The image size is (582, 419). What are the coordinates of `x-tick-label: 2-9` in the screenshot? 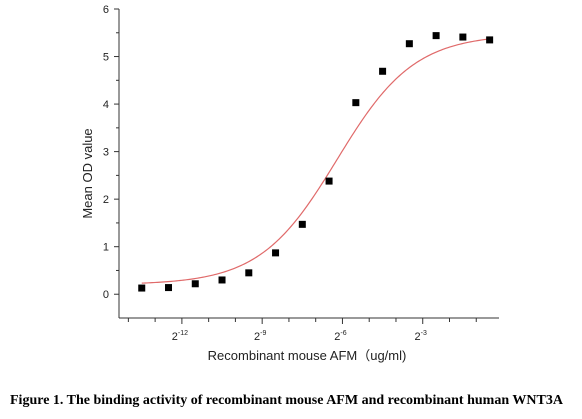 It's located at (260, 336).